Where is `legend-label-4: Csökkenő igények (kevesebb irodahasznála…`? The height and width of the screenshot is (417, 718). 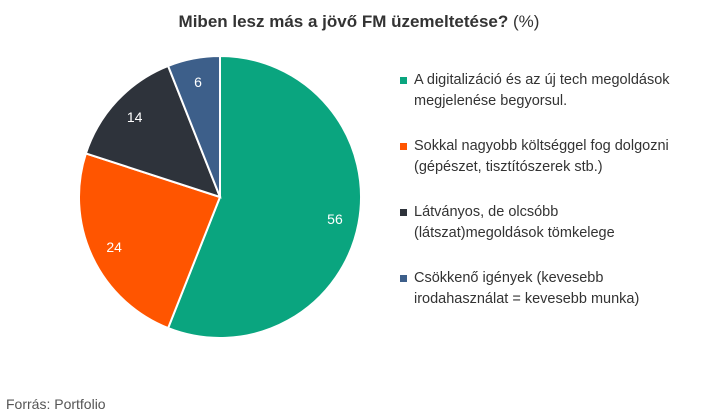
legend-label-4: Csökkenő igények (kevesebb irodahasznála… is located at coordinates (527, 288).